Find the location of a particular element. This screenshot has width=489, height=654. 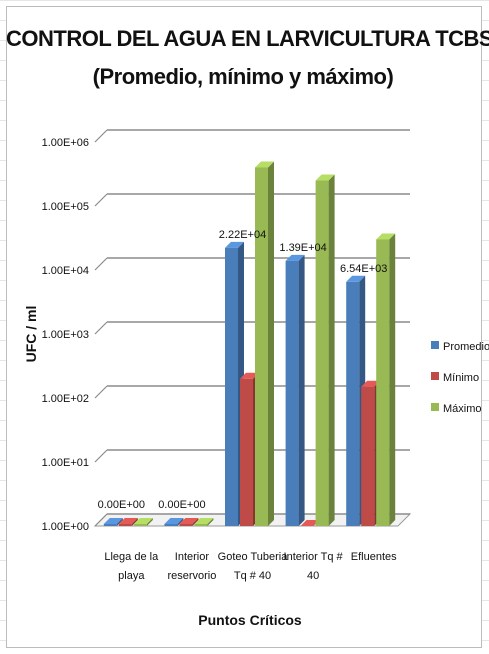

x-category-label: Goteo Tuberia is located at coordinates (253, 557).